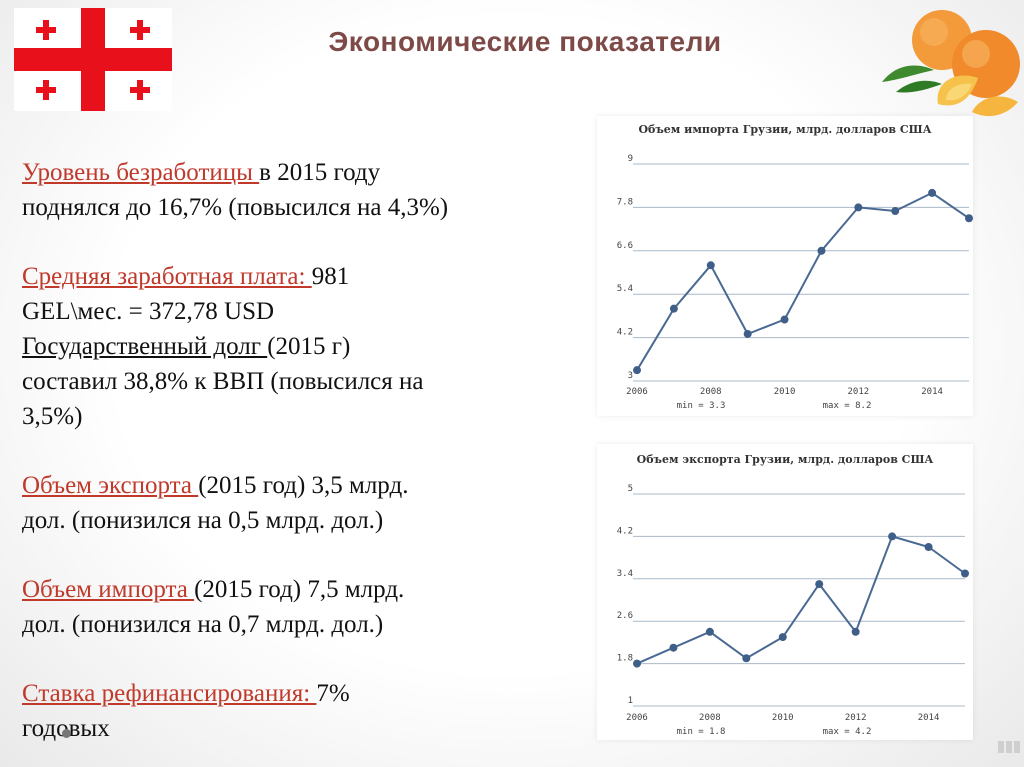 This screenshot has width=1024, height=767. What do you see at coordinates (303, 485) in the screenshot?
I see `export-value: (2015 год) 3,5 млрд.` at bounding box center [303, 485].